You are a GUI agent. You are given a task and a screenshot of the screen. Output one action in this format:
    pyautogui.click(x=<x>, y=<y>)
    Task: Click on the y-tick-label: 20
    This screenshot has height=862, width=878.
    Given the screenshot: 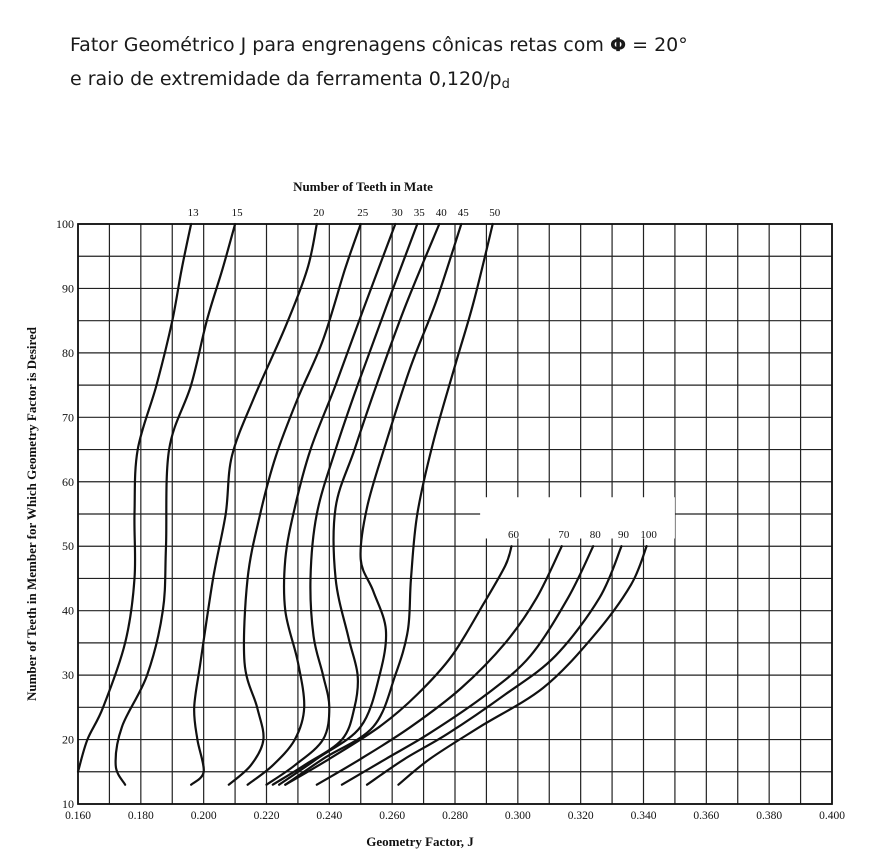 What is the action you would take?
    pyautogui.click(x=68, y=740)
    